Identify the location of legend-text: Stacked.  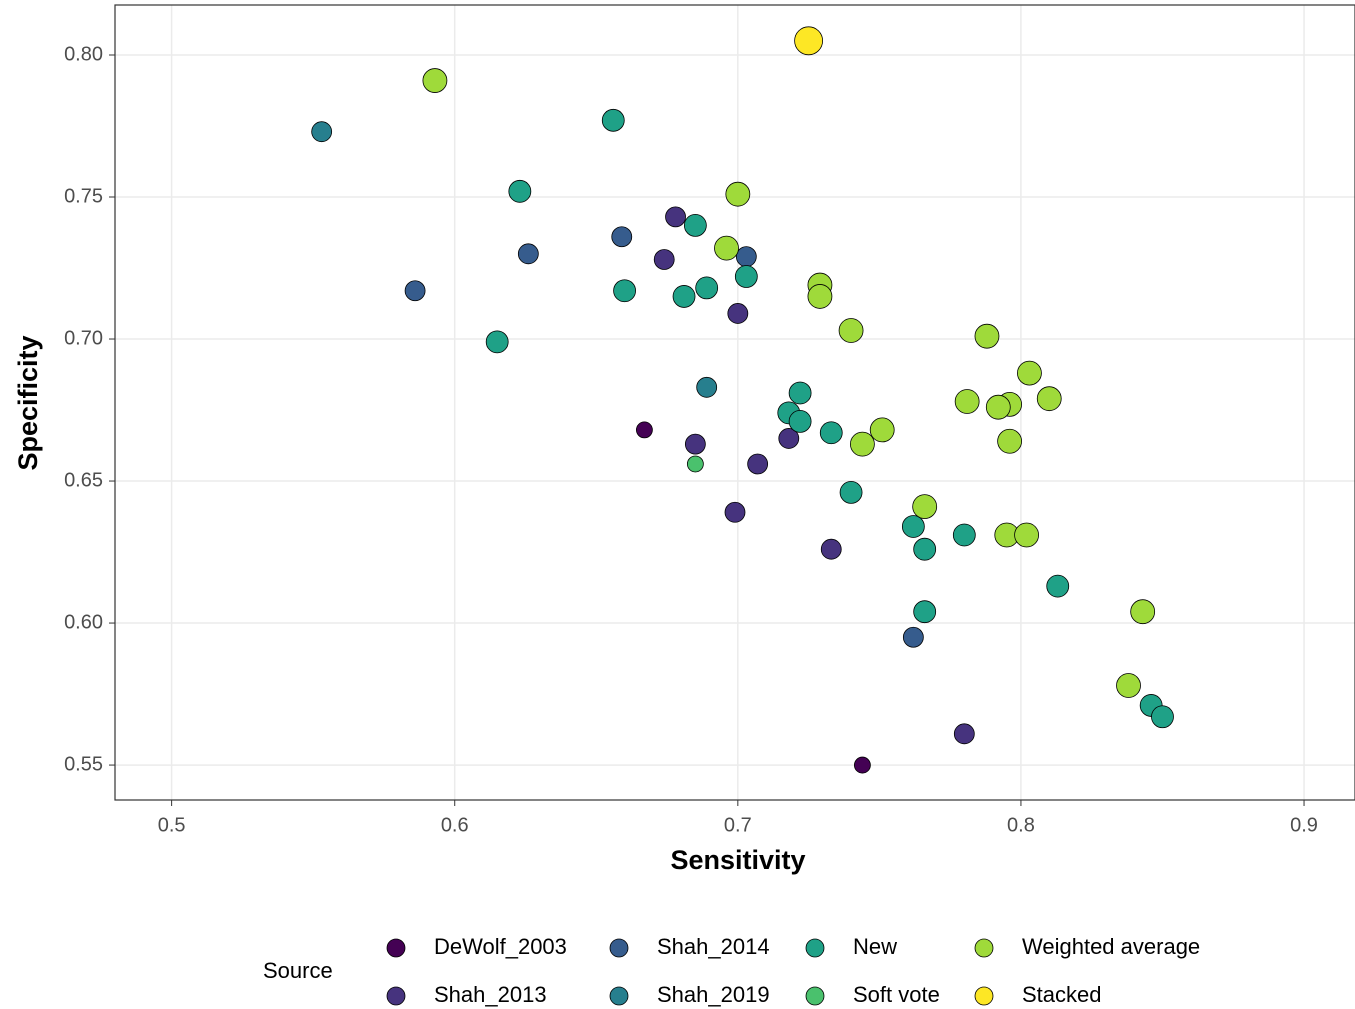
(1062, 994).